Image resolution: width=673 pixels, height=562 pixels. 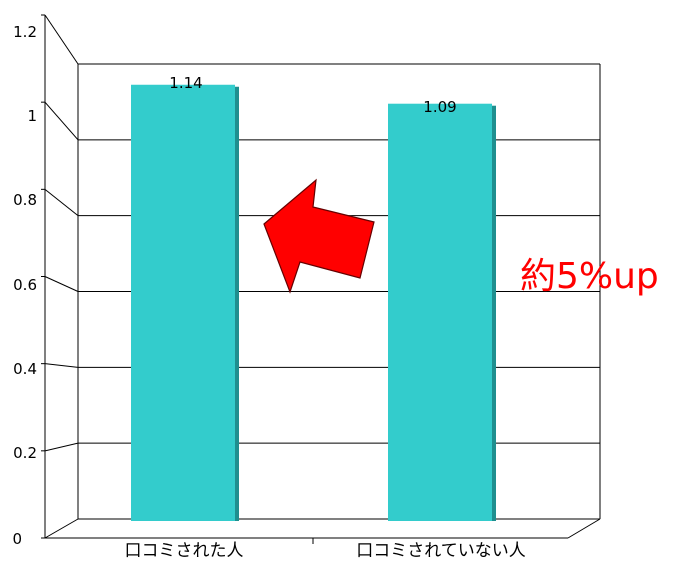 I want to click on y-tick-label: 0, so click(x=17, y=539).